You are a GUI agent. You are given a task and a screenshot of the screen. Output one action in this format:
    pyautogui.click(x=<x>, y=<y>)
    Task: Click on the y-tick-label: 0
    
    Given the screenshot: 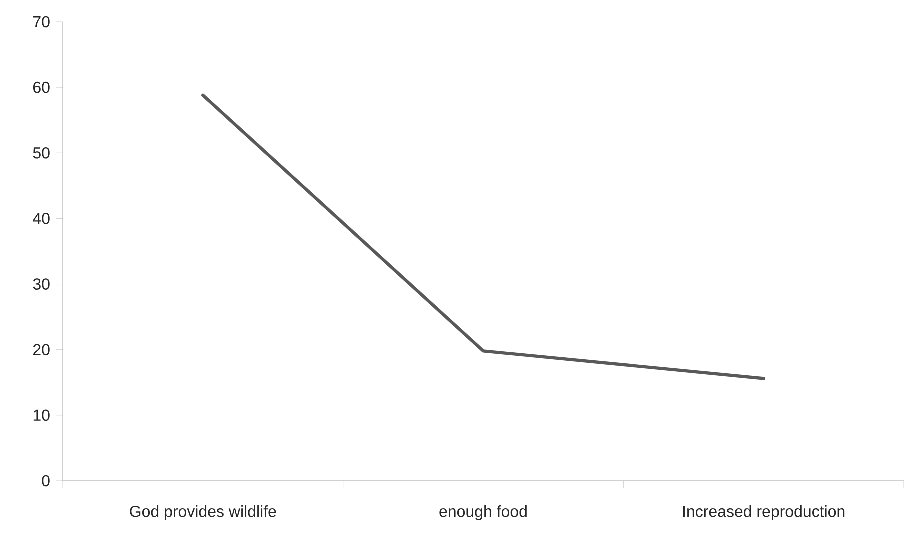 What is the action you would take?
    pyautogui.click(x=46, y=481)
    